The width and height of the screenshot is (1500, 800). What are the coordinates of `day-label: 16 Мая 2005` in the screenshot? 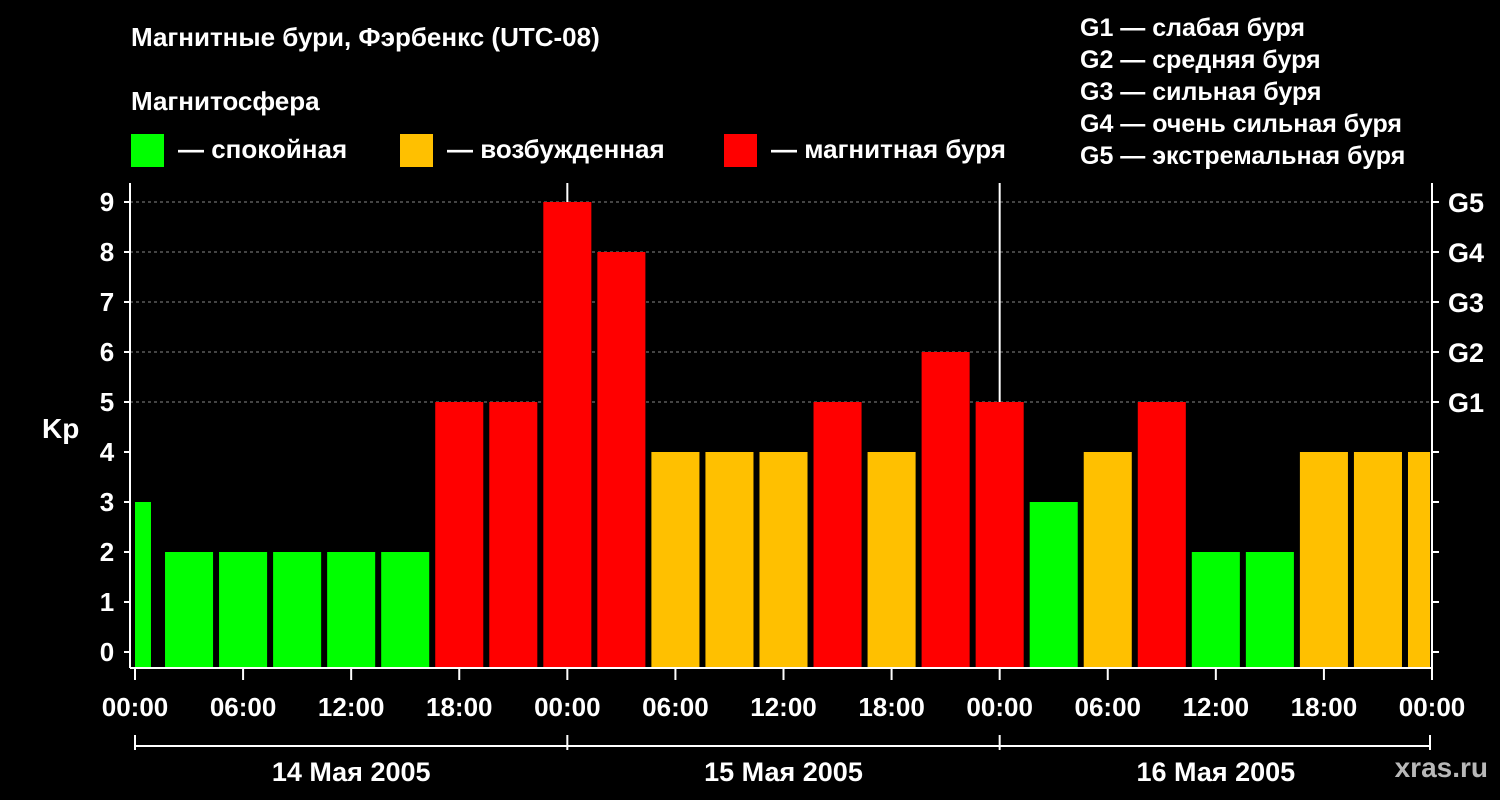 It's located at (1215, 772).